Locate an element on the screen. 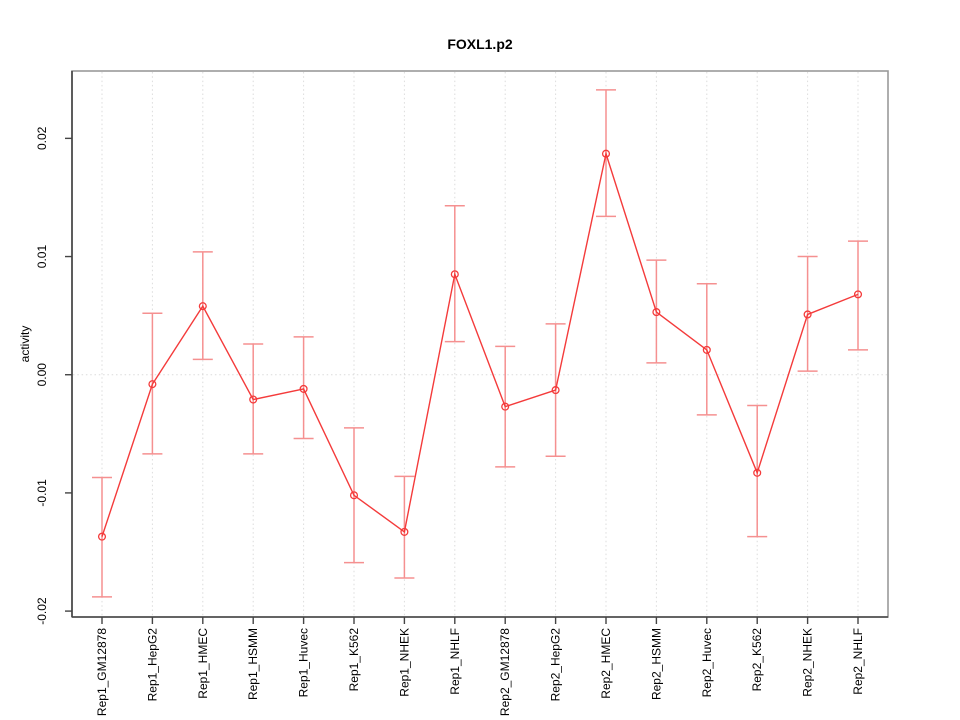  y-tick-label: -0.01 is located at coordinates (42, 493).